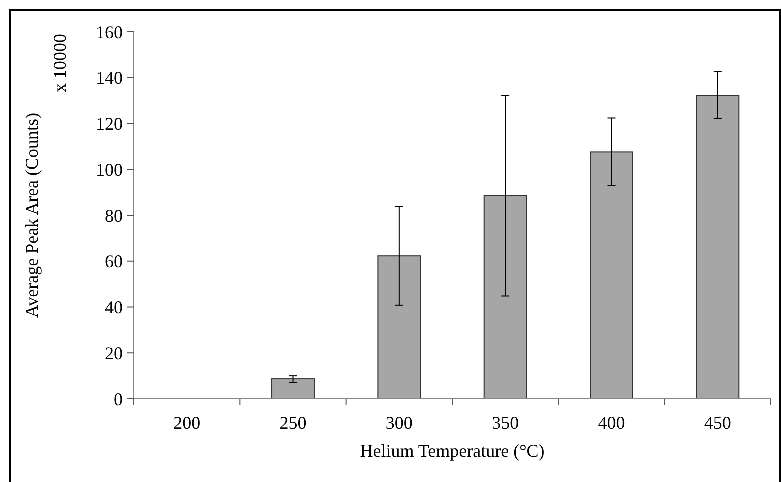 Image resolution: width=781 pixels, height=482 pixels. I want to click on y-tick-label: 60, so click(114, 262).